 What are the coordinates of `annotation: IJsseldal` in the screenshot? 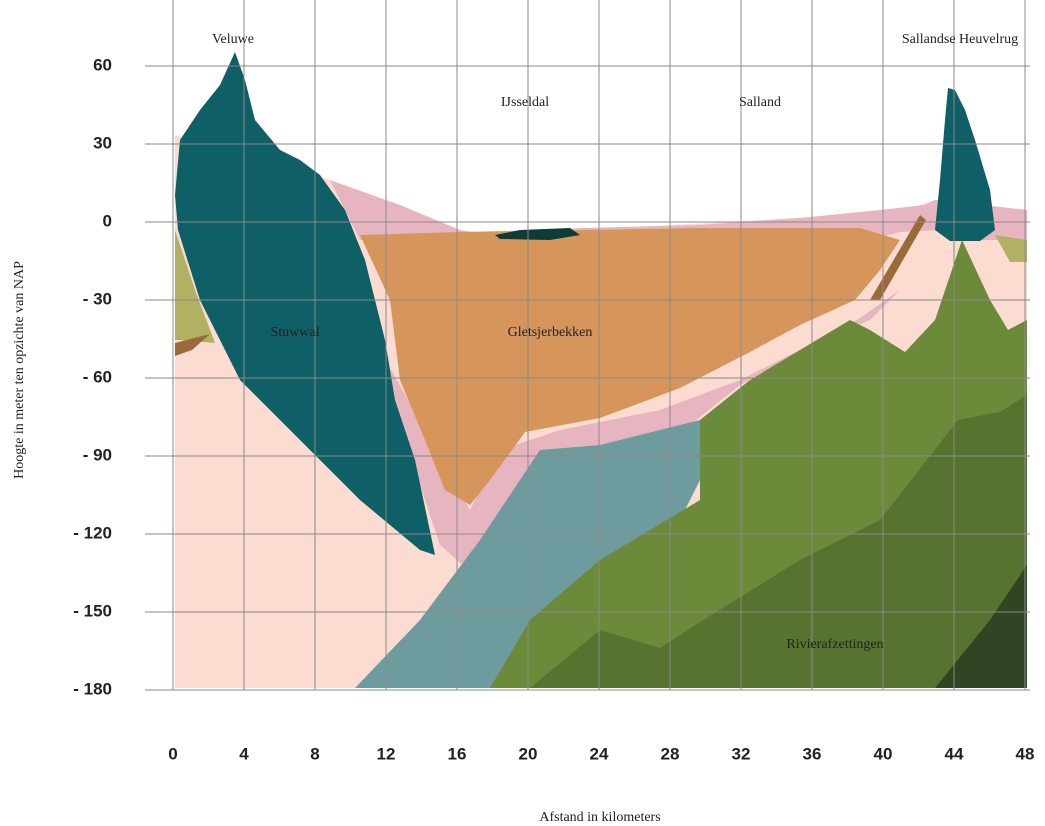 It's located at (525, 102).